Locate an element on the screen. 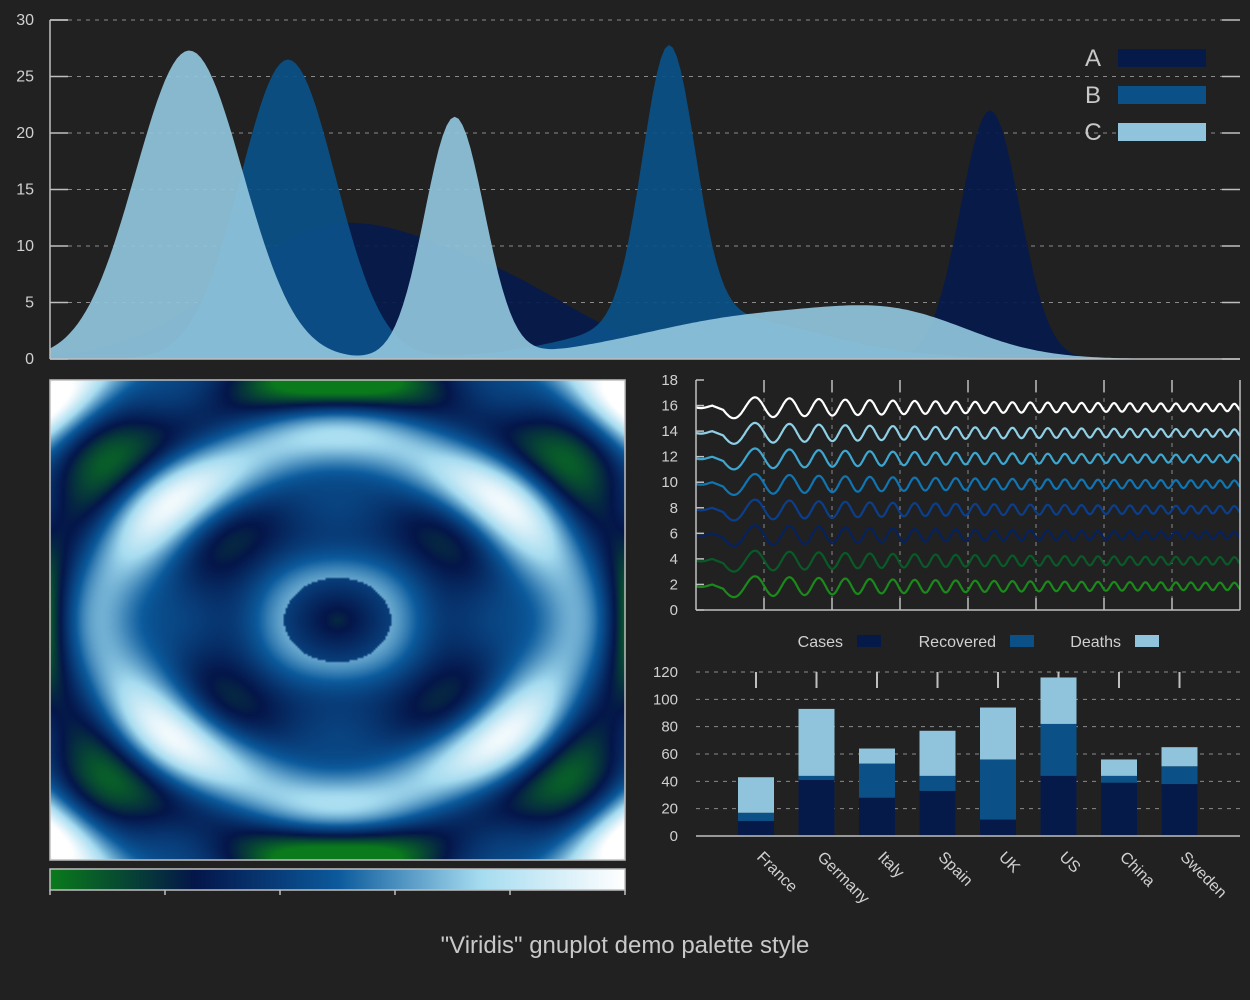 This screenshot has height=1000, width=1250. y-tick-label: 12 is located at coordinates (669, 457).